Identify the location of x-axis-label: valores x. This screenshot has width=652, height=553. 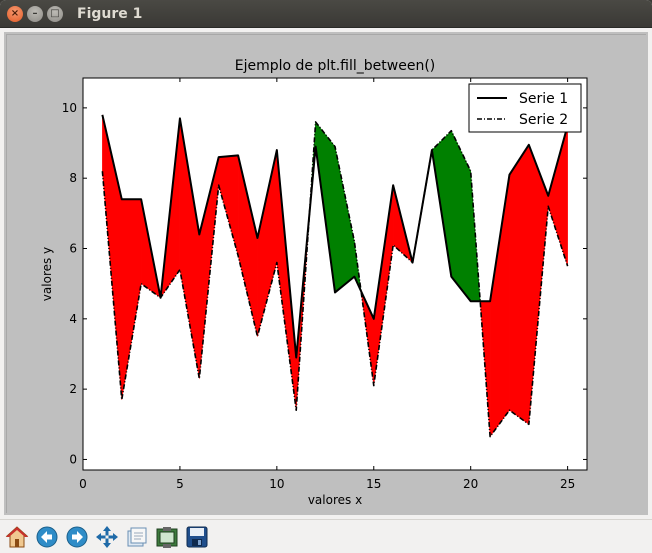
(335, 500).